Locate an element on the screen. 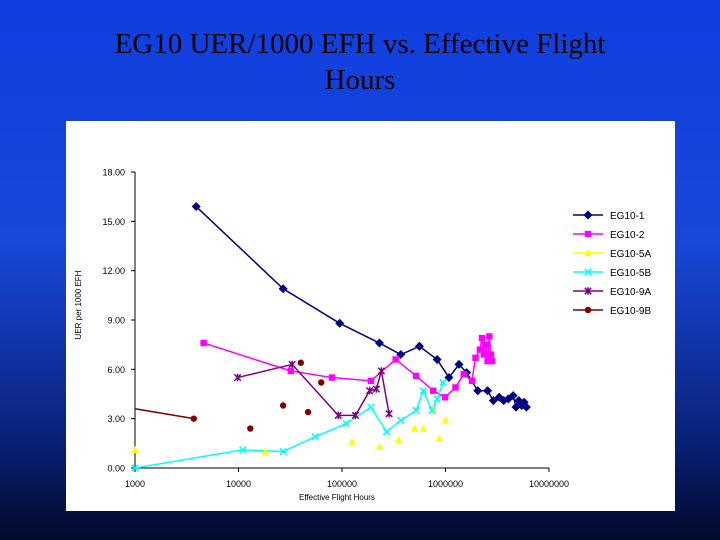  y-tick-label: 18.00 is located at coordinates (113, 173).